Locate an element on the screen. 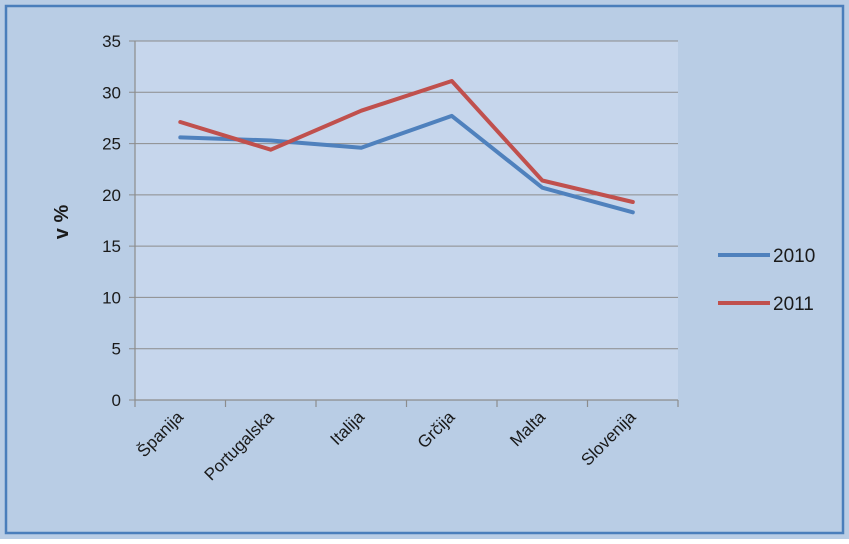 Image resolution: width=849 pixels, height=544 pixels. y-tick-label: 0 is located at coordinates (116, 400).